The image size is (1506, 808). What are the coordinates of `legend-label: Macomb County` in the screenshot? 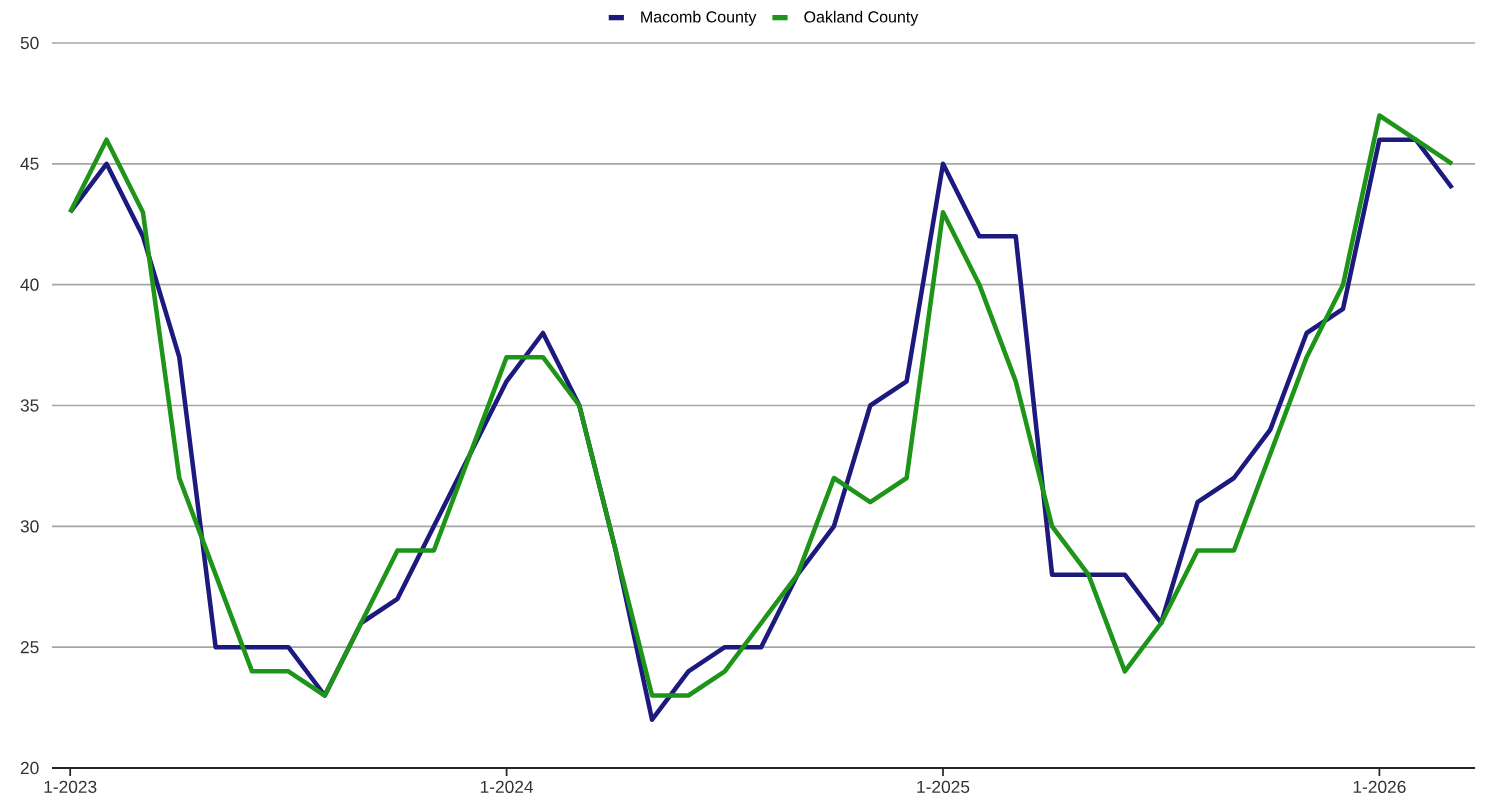 It's located at (699, 18).